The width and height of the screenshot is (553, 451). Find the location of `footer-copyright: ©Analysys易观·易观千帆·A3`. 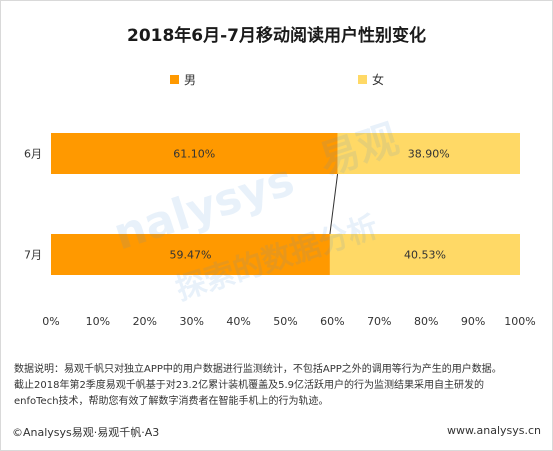

footer-copyright: ©Analysys易观·易观千帆·A3 is located at coordinates (86, 432).